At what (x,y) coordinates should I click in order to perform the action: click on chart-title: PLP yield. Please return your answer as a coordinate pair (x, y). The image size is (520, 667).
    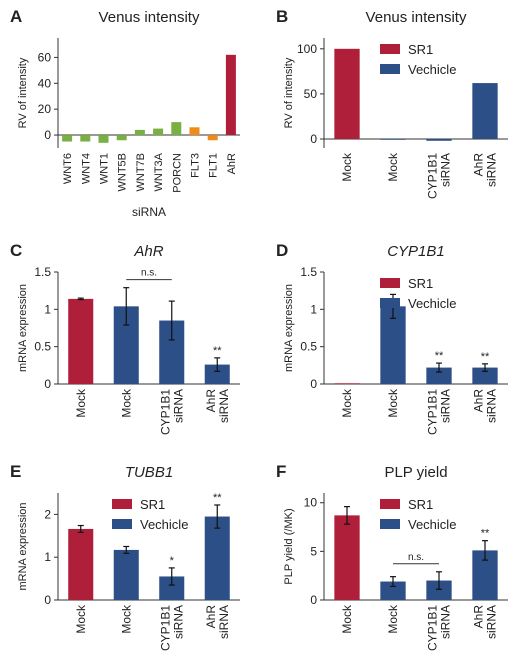
    Looking at the image, I should click on (415, 472).